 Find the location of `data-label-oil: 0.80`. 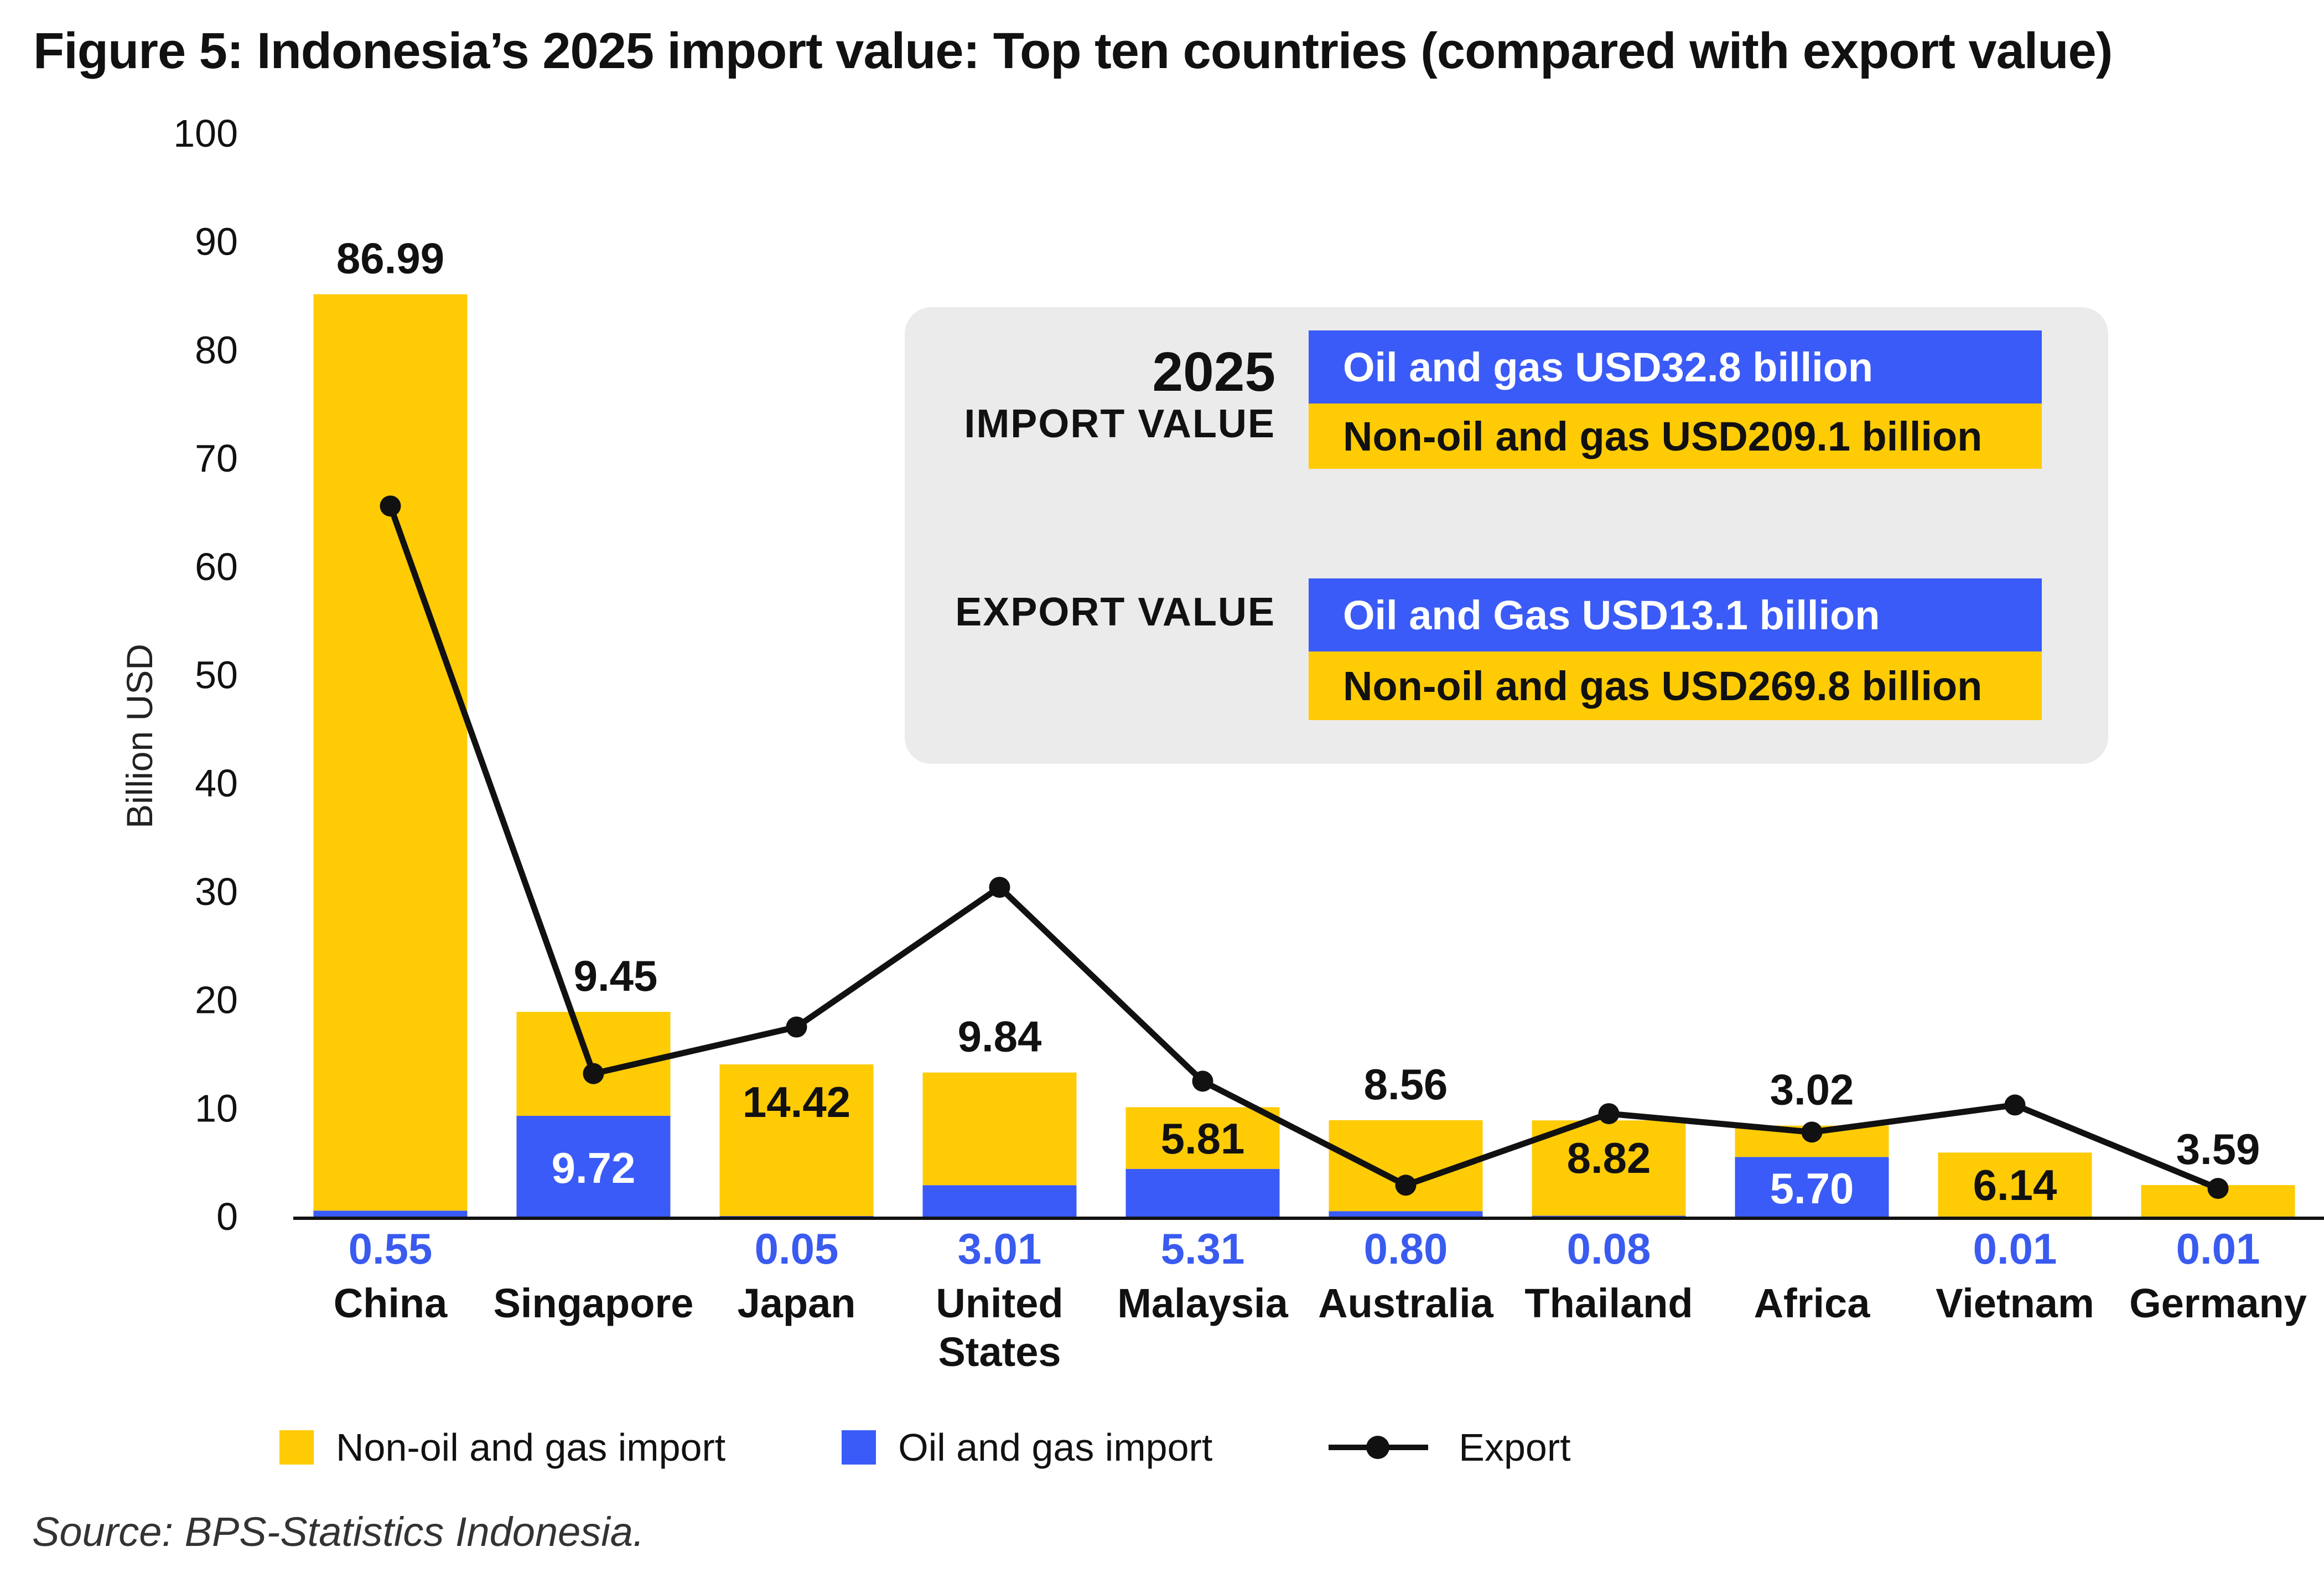

data-label-oil: 0.80 is located at coordinates (1406, 1249).